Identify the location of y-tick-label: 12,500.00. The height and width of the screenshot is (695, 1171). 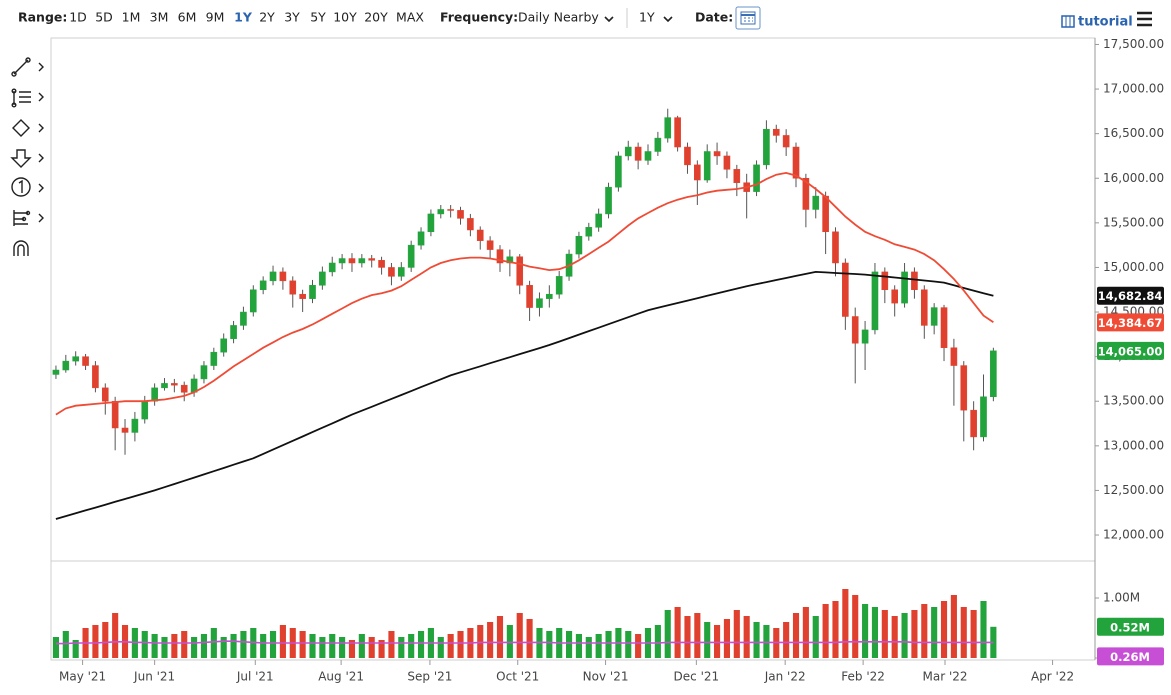
(1133, 490).